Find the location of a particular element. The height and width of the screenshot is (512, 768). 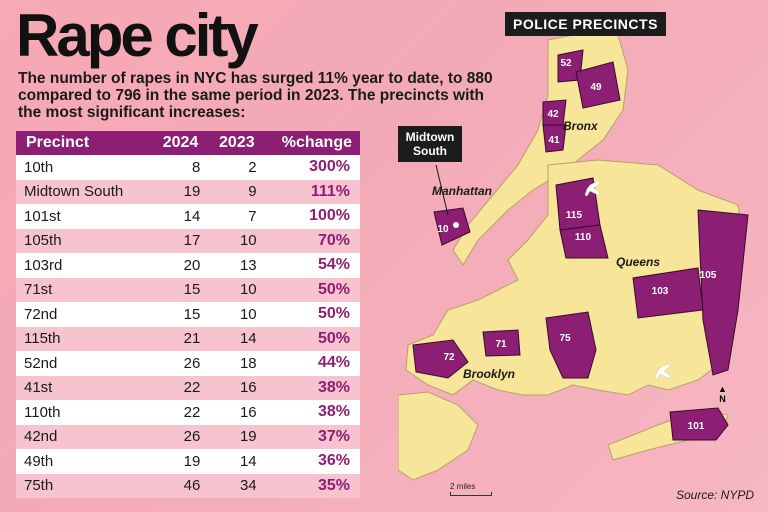

precinct-label: 41 is located at coordinates (554, 140).